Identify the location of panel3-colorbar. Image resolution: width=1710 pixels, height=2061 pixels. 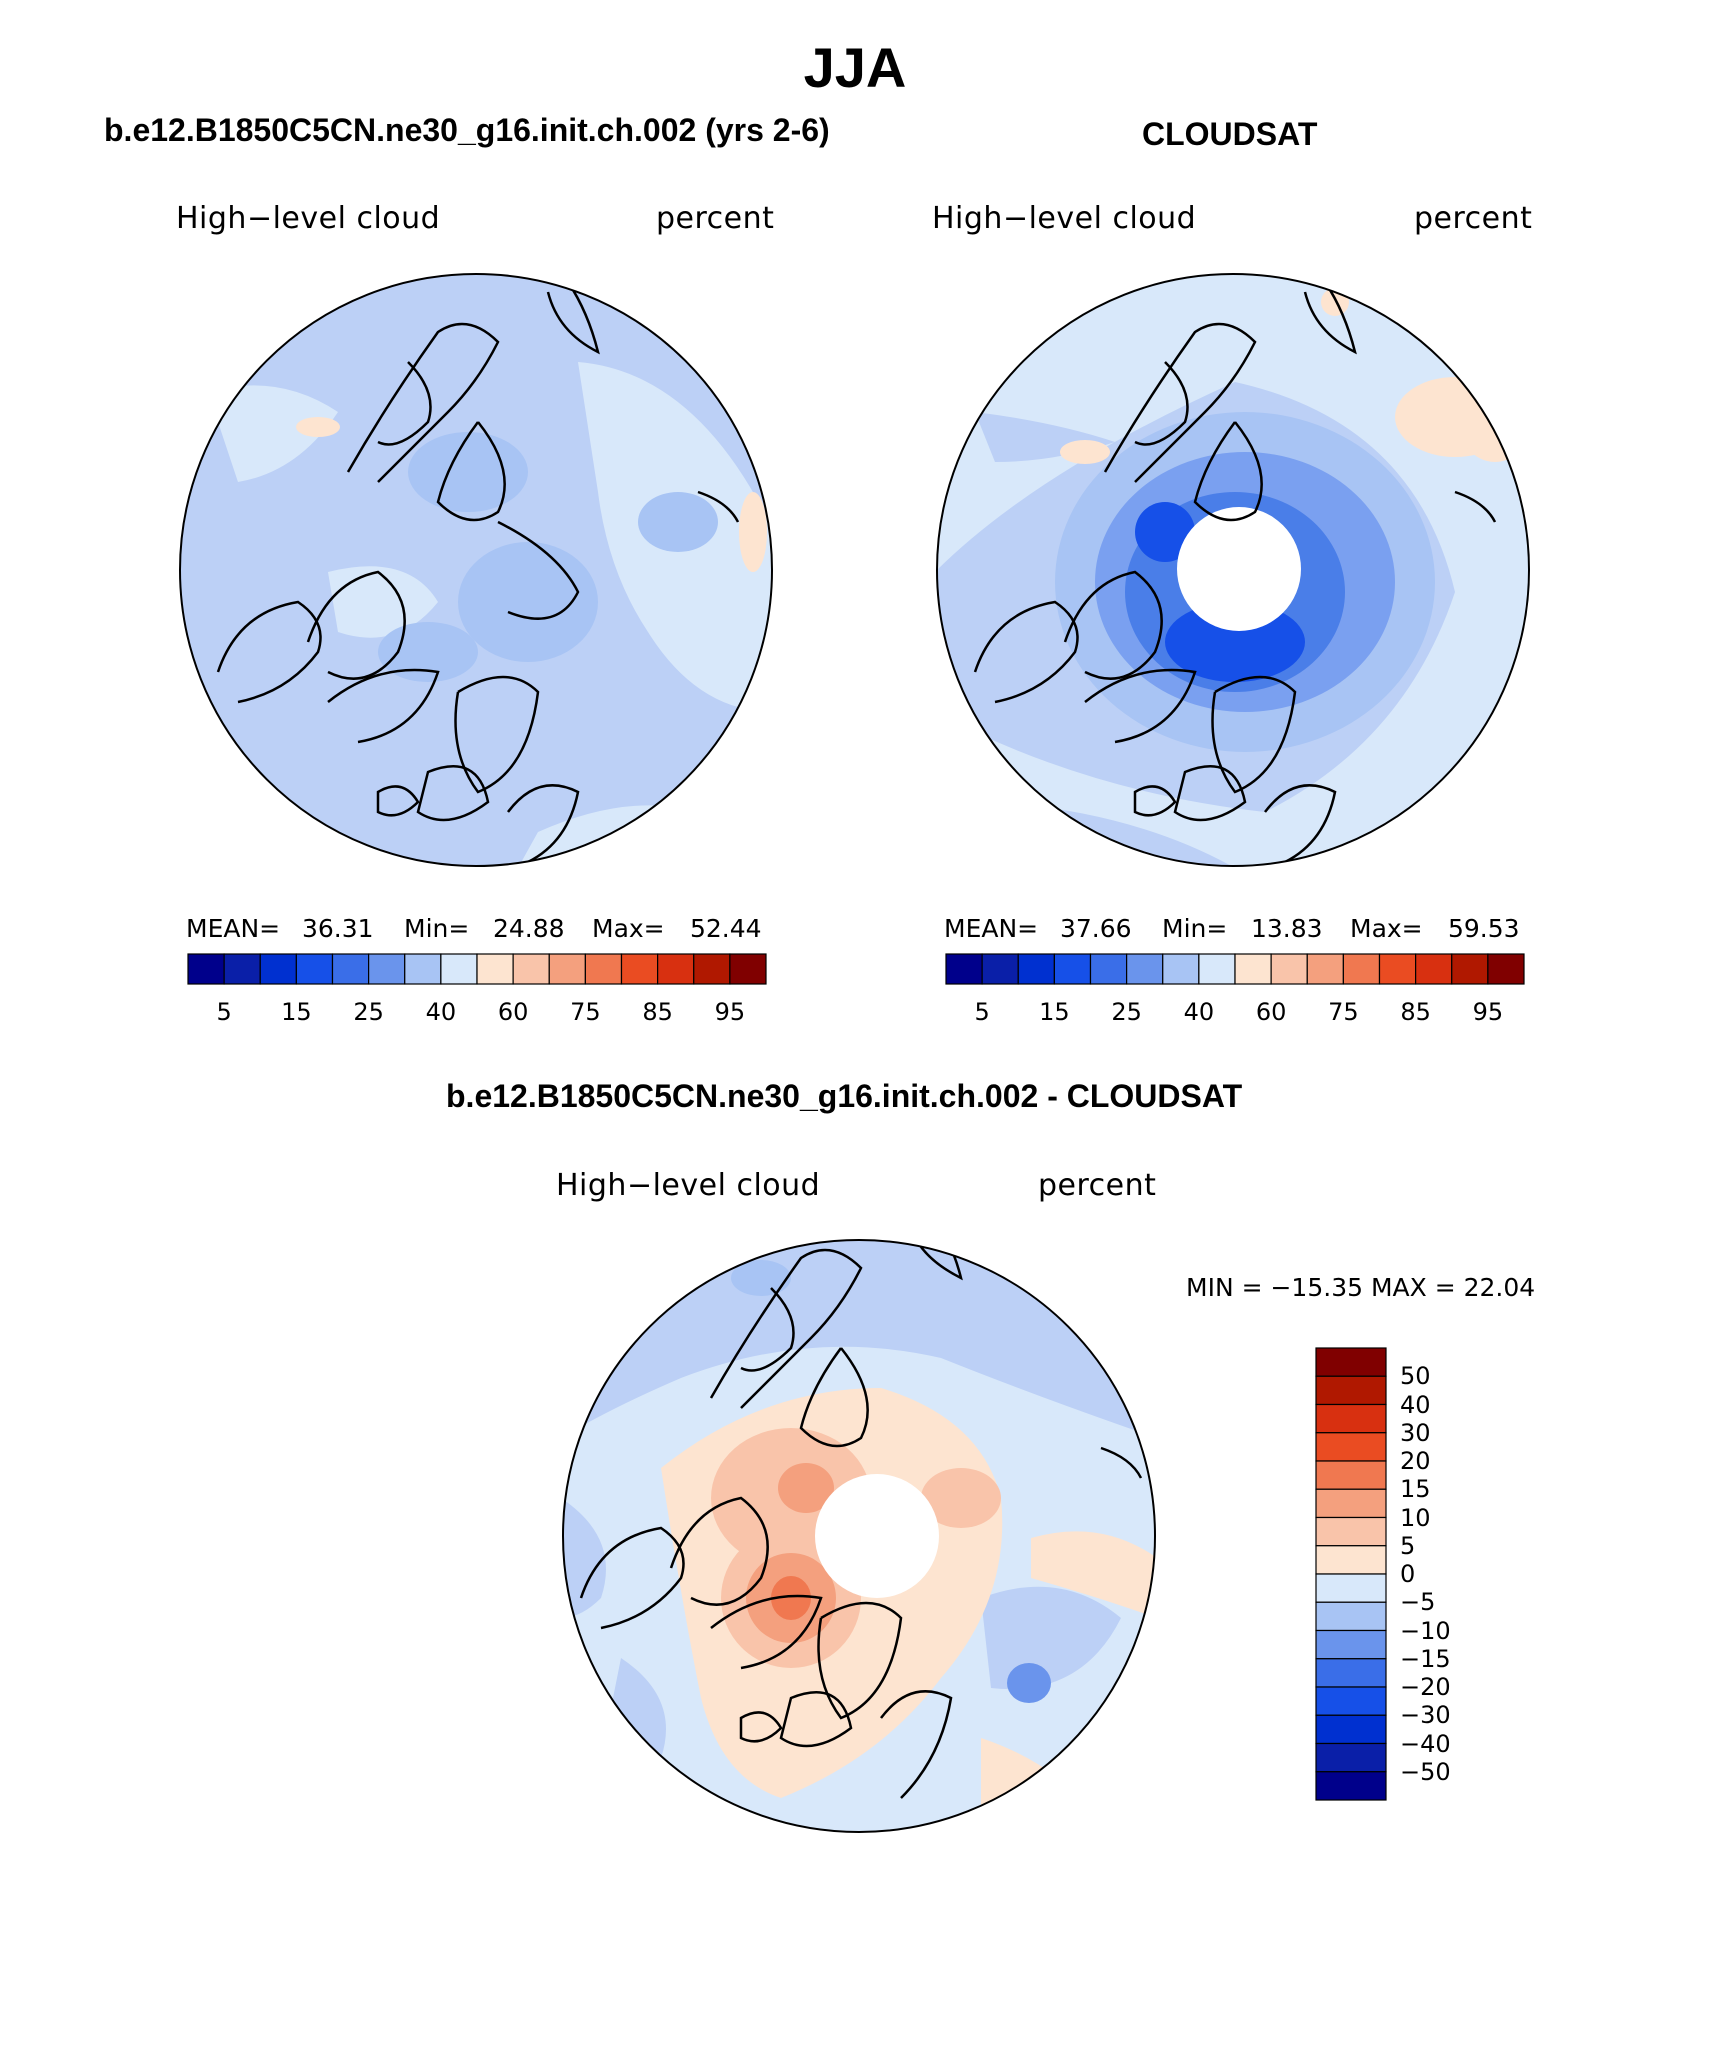
(1351, 1574).